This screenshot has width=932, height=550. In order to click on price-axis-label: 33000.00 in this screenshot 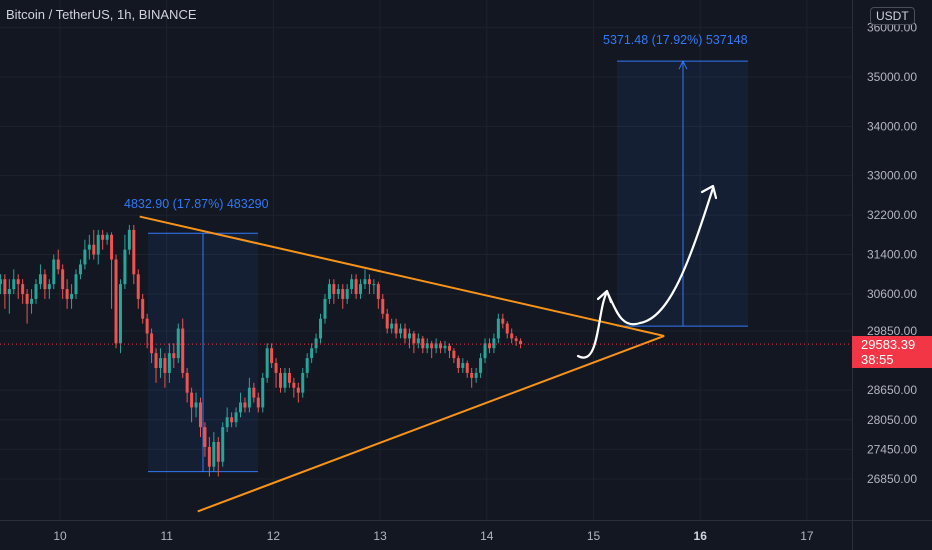, I will do `click(892, 176)`.